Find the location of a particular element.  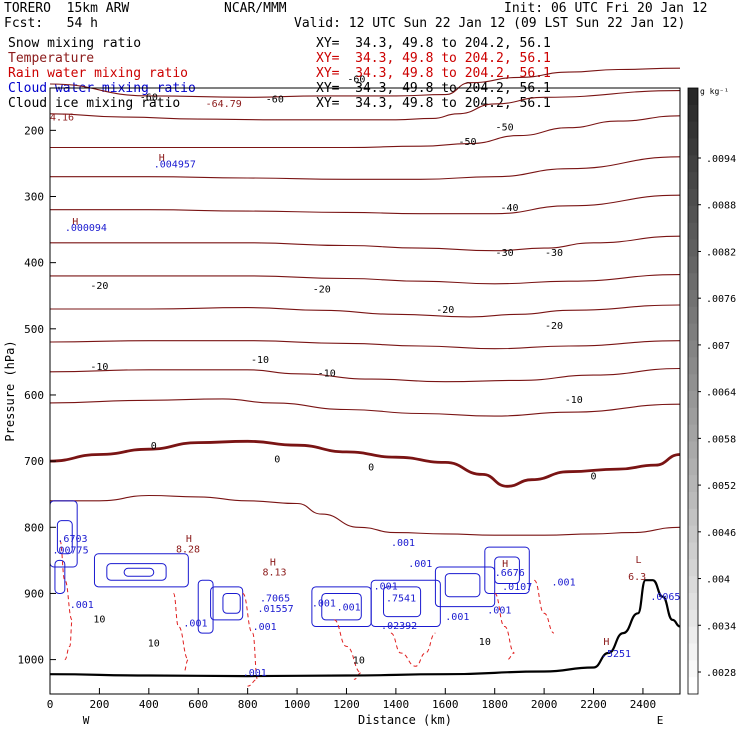

isotherm-label: -60 is located at coordinates (149, 98).